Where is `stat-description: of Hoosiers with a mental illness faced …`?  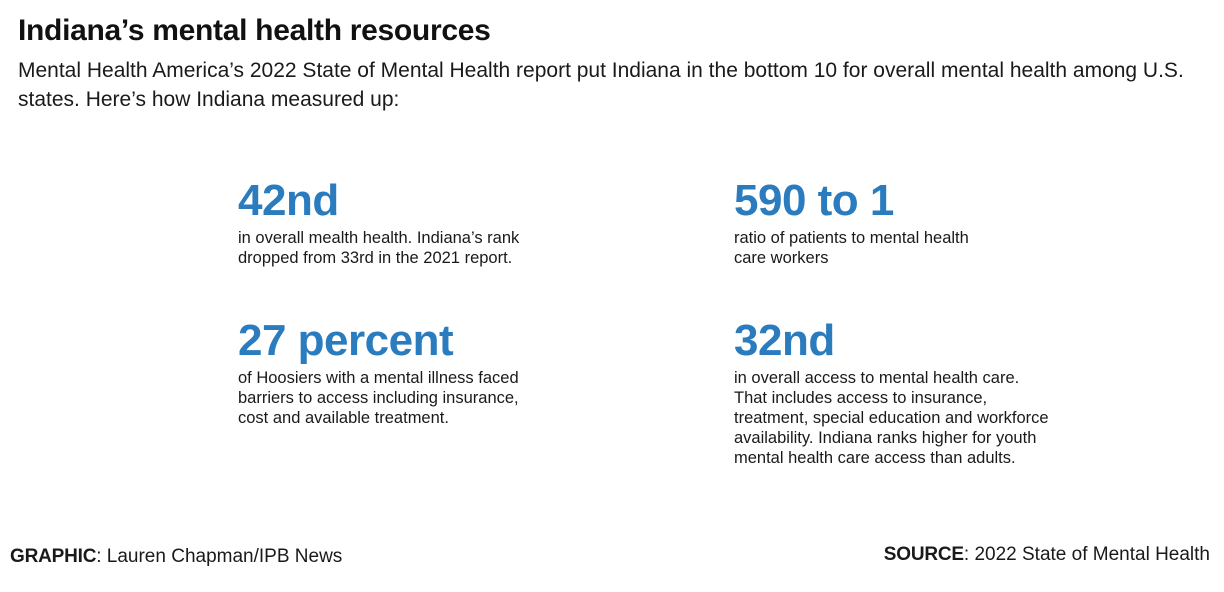 stat-description: of Hoosiers with a mental illness faced … is located at coordinates (378, 398).